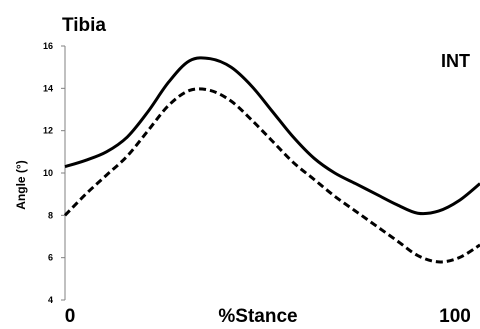  I want to click on x-ticks: 0 100, so click(268, 316).